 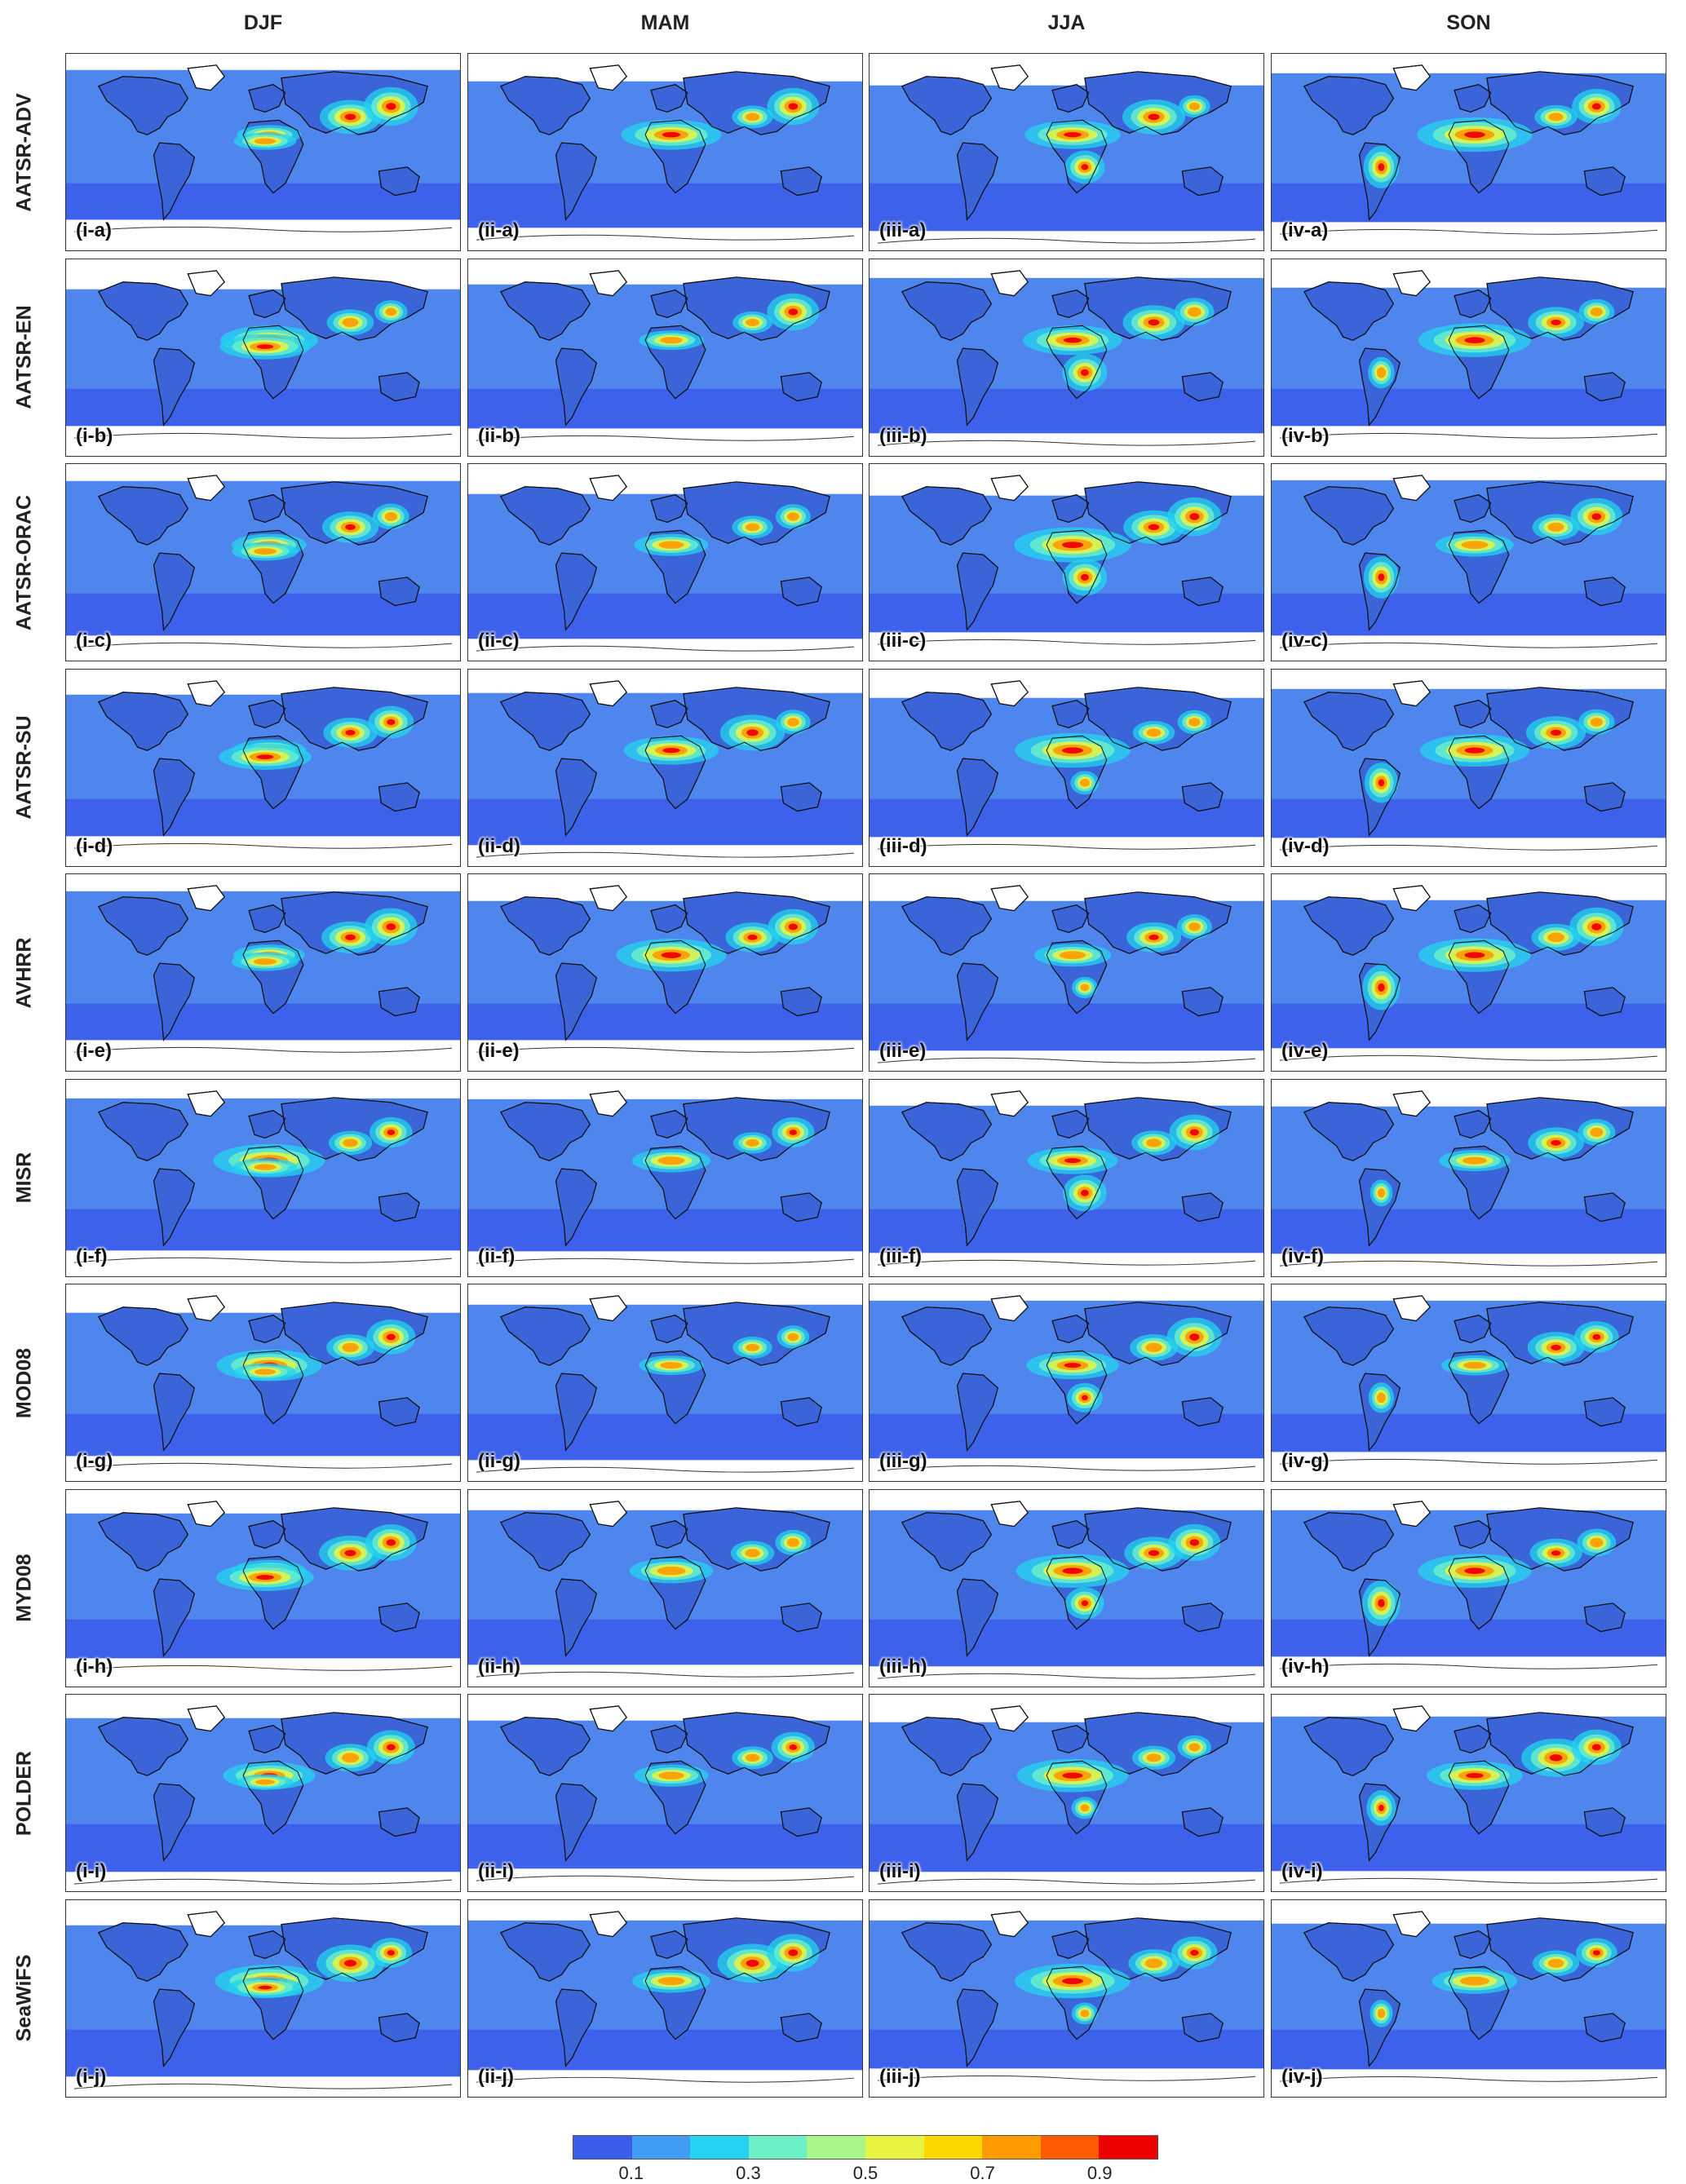 What do you see at coordinates (1306, 435) in the screenshot?
I see `panel-label: (iv-b)` at bounding box center [1306, 435].